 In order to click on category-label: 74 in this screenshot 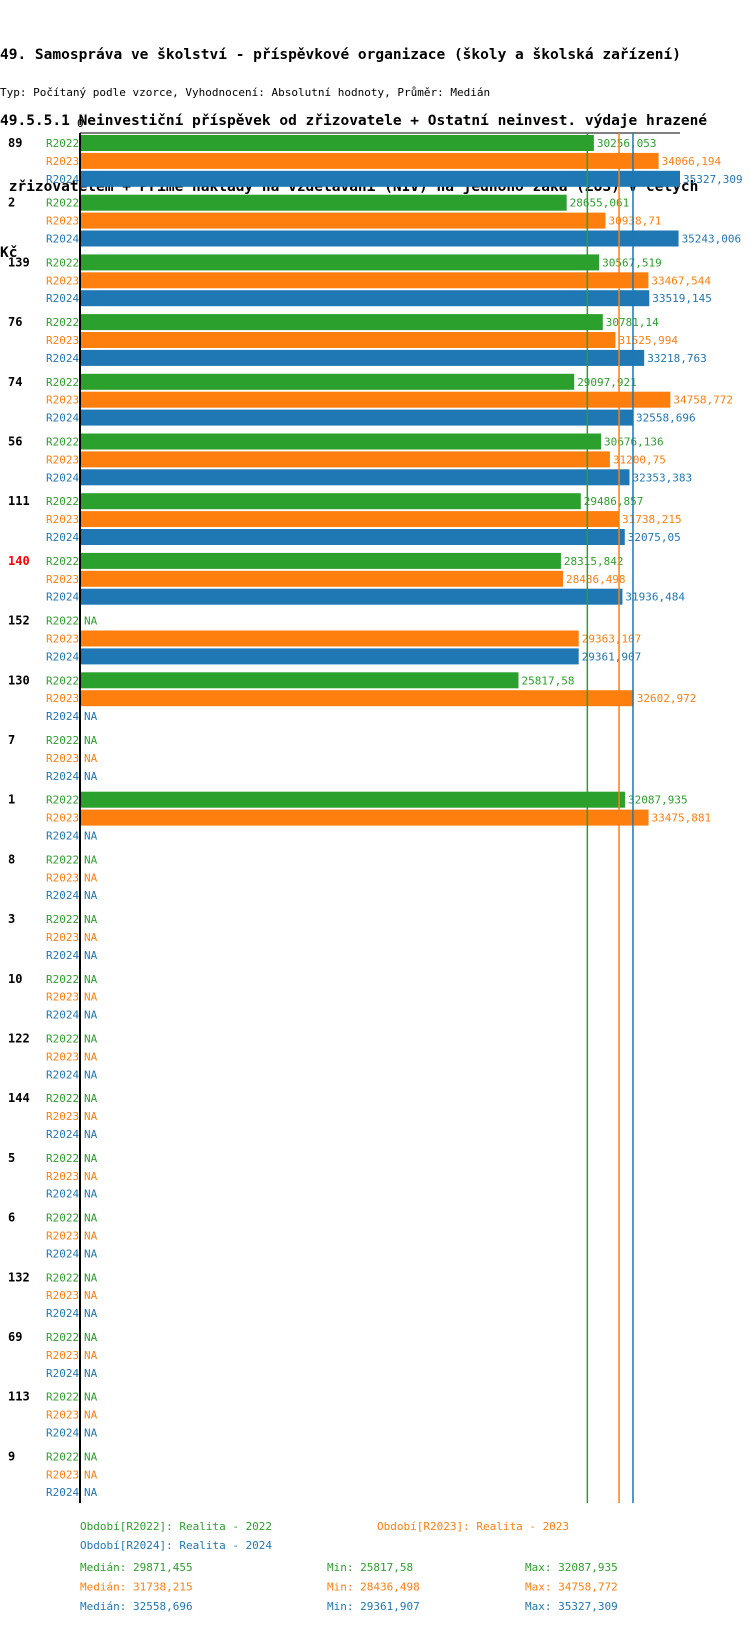, I will do `click(15, 382)`.